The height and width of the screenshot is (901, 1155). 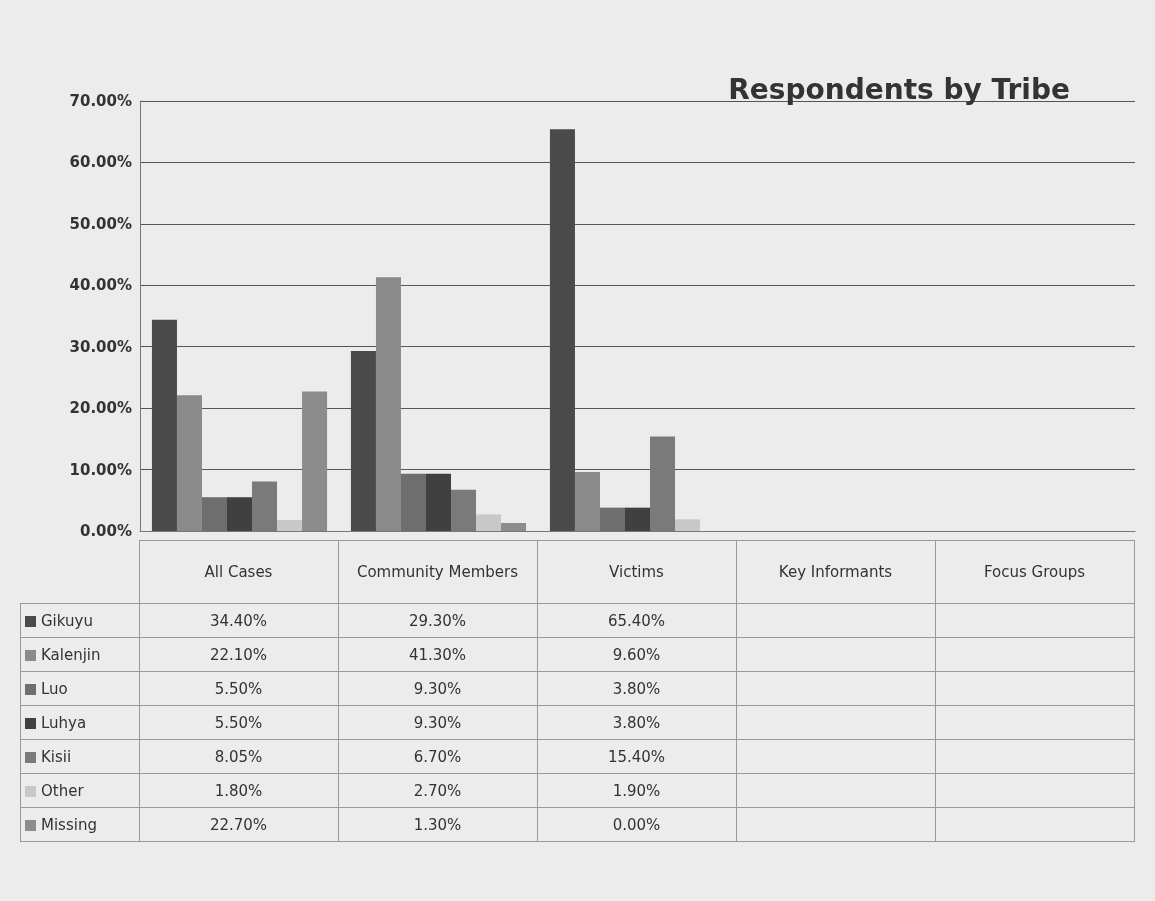 What do you see at coordinates (79, 620) in the screenshot?
I see `legend-label: Gikuyu` at bounding box center [79, 620].